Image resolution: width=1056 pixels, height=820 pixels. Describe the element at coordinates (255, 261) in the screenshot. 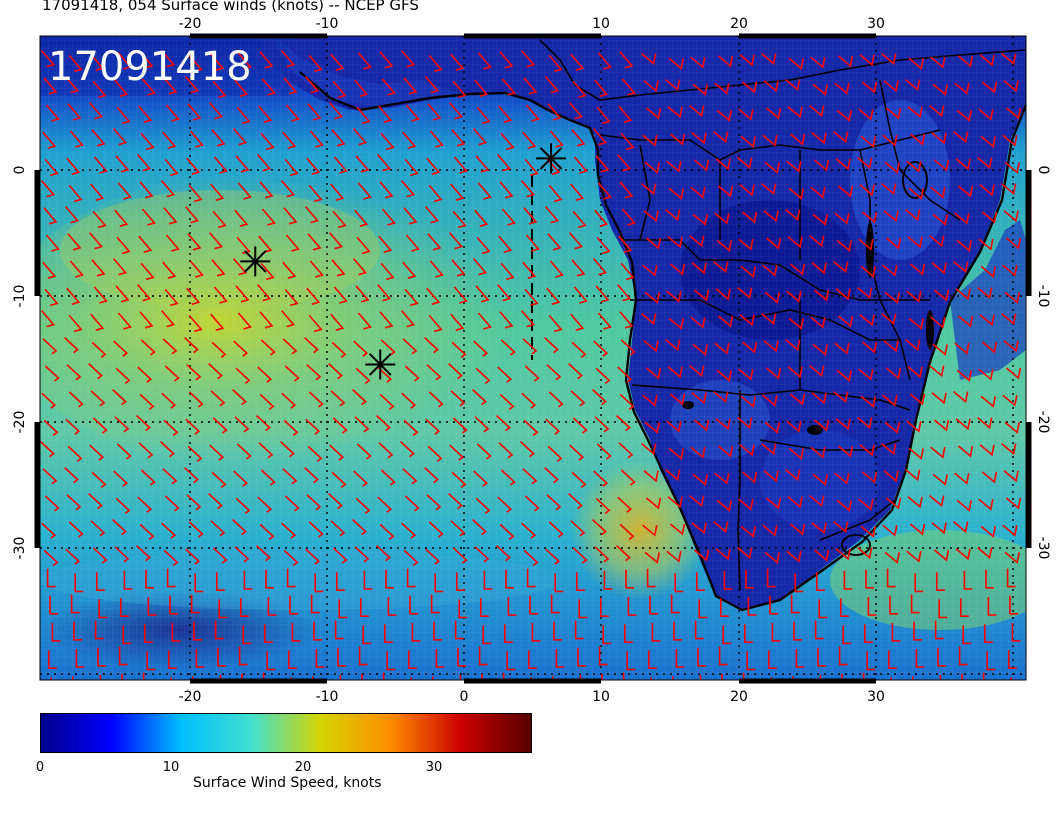

I see `asterisk-marker` at that location.